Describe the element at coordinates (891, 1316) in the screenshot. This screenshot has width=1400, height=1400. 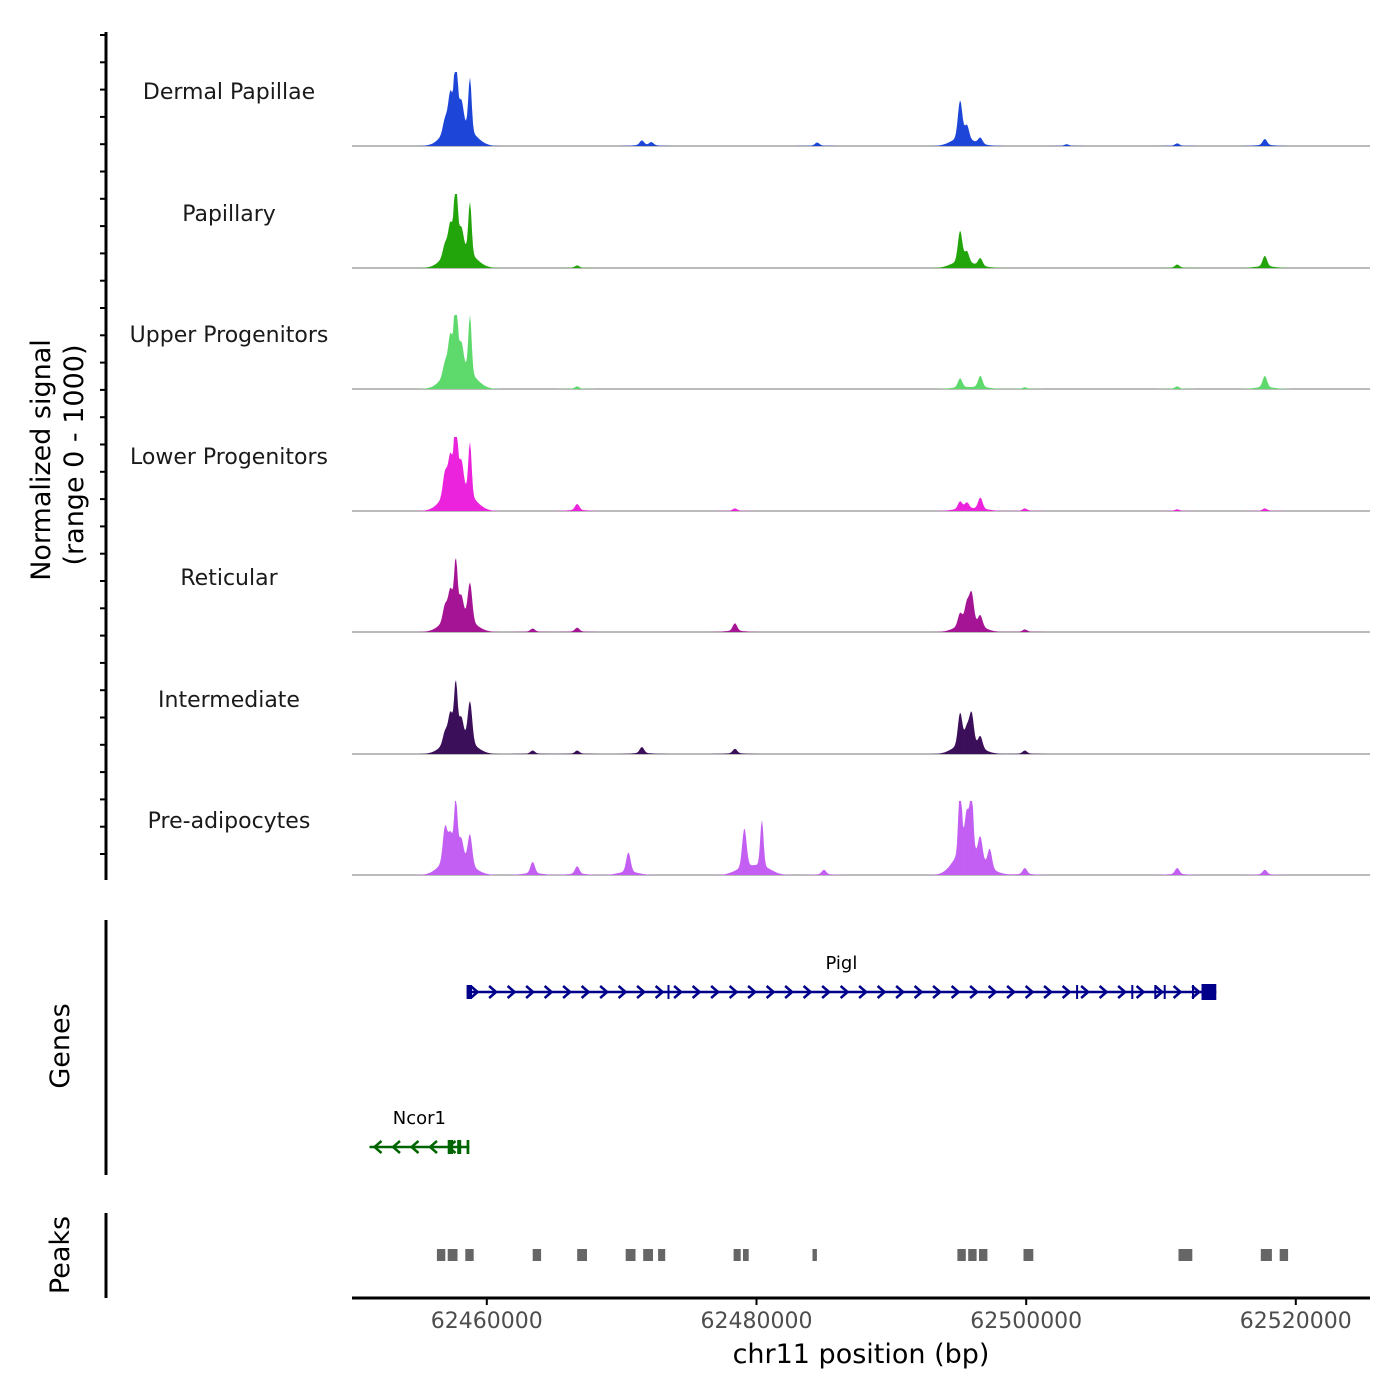
I see `x-axis-ticks: 62460000 62480000 62500000 62520000` at that location.